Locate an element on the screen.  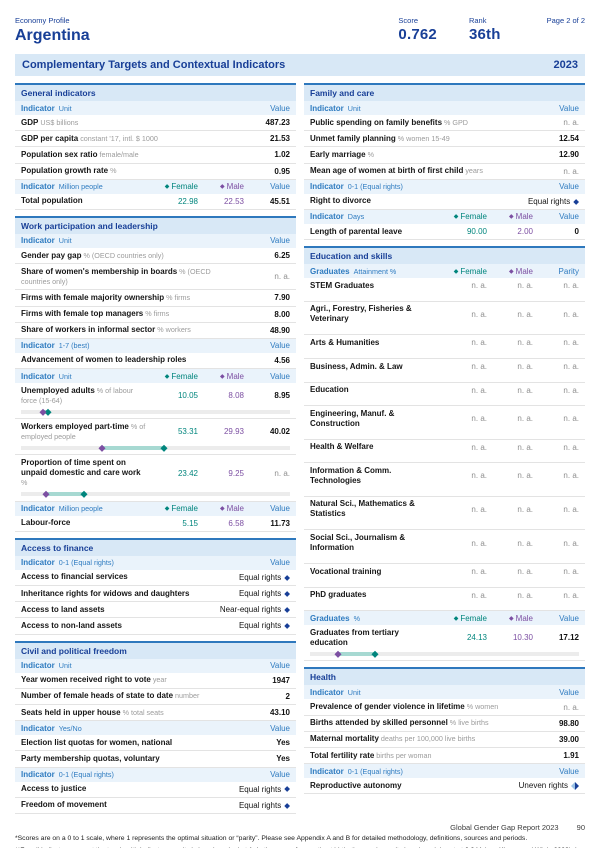
value-cell: 8.00 is located at coordinates (282, 314).